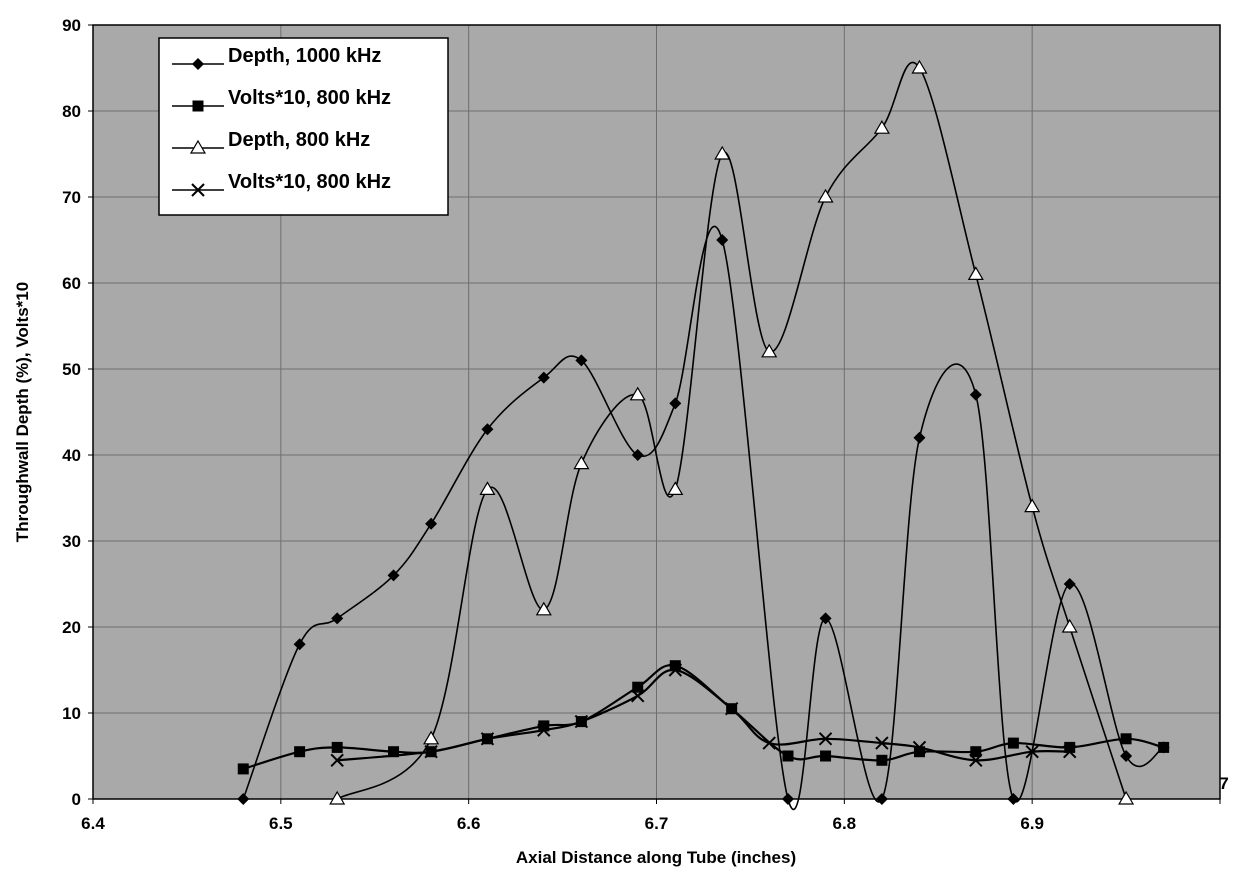  I want to click on y-tick-label: 50, so click(71, 369).